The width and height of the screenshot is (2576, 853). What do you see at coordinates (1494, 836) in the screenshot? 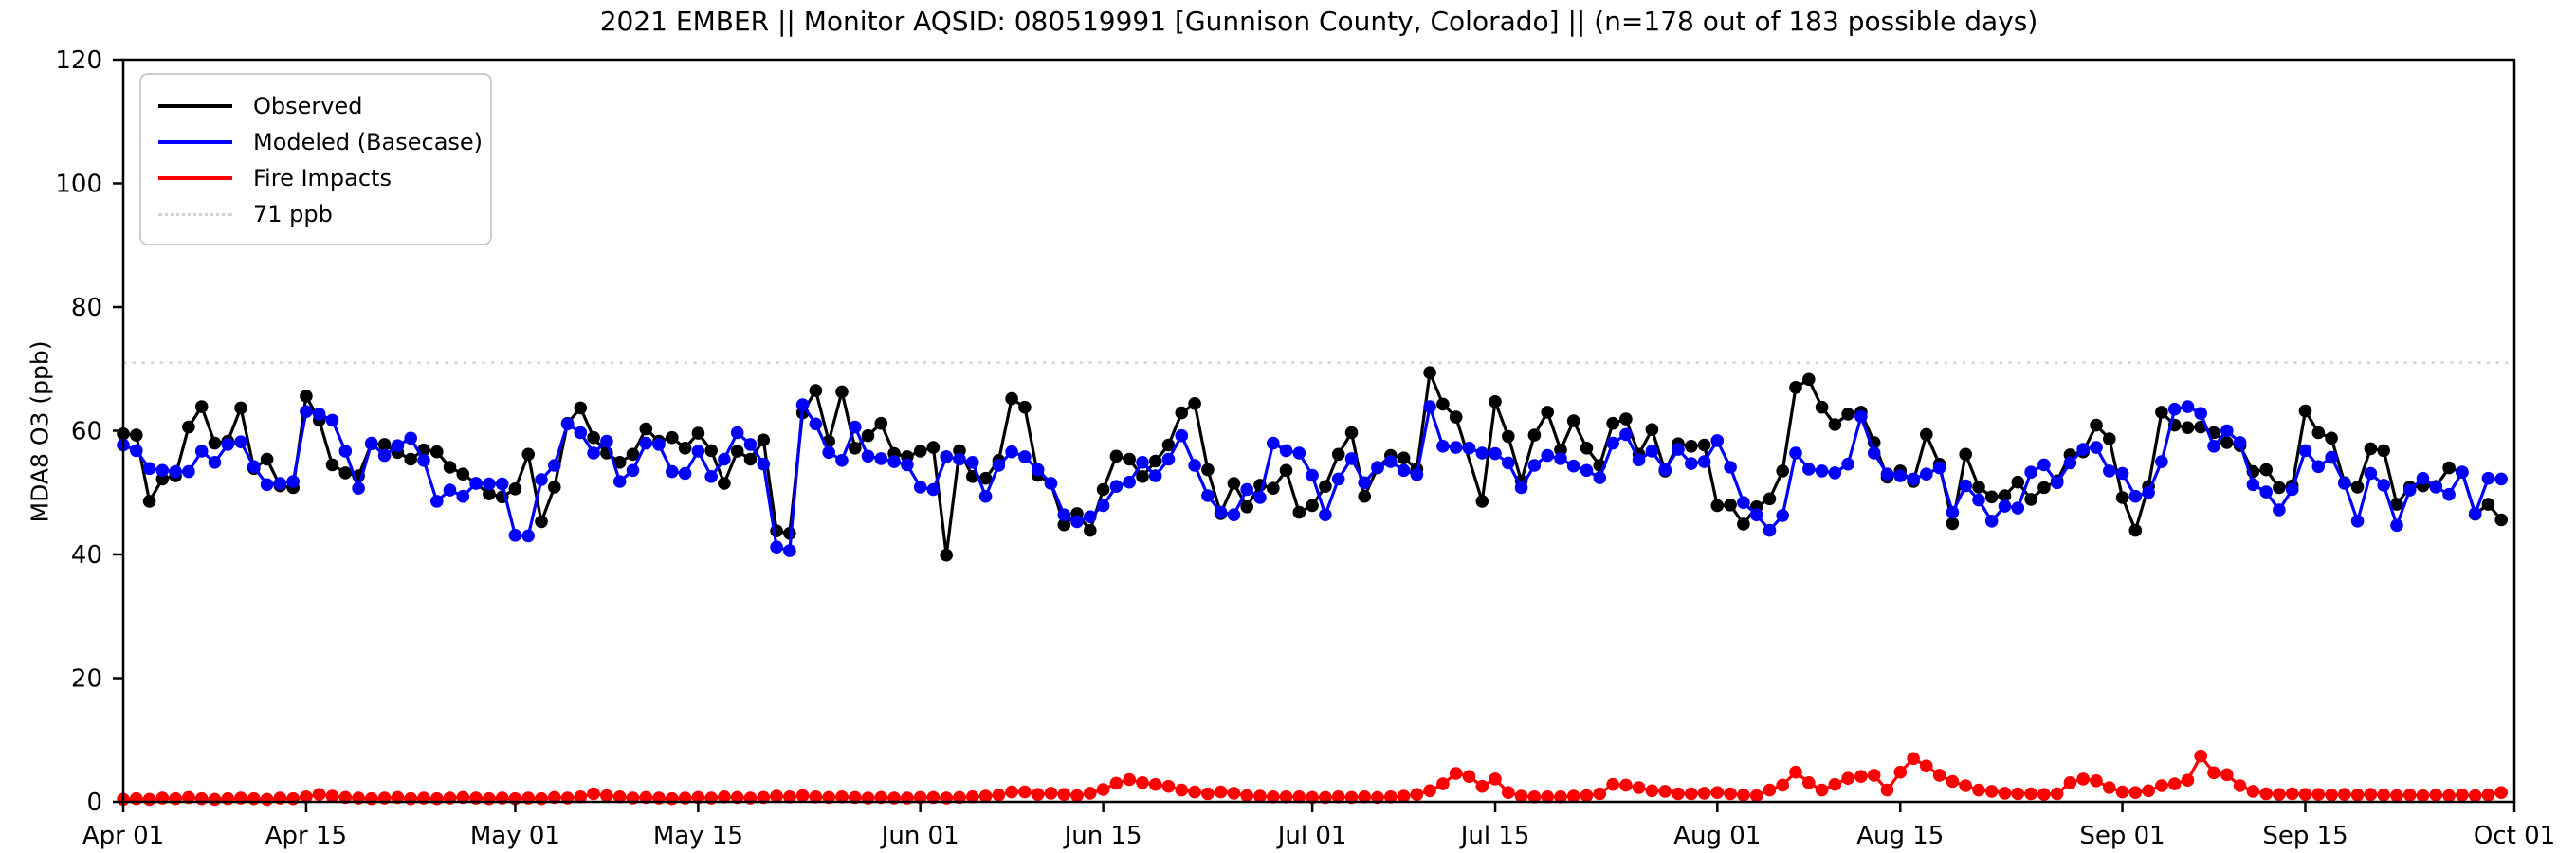
I see `x-tick-label: Jul 15` at bounding box center [1494, 836].